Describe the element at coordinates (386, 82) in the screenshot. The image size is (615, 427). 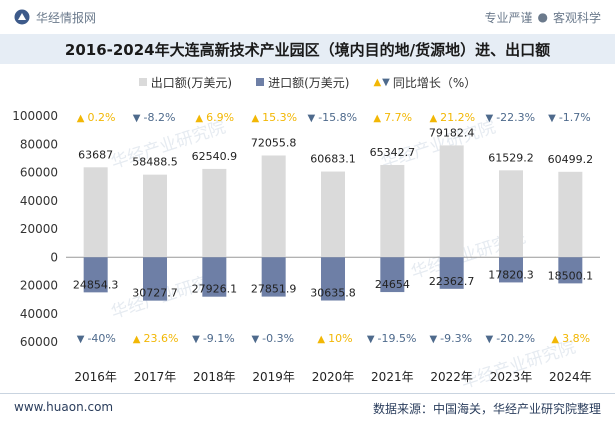
I see `legend-down-triangle-icon: ▼` at that location.